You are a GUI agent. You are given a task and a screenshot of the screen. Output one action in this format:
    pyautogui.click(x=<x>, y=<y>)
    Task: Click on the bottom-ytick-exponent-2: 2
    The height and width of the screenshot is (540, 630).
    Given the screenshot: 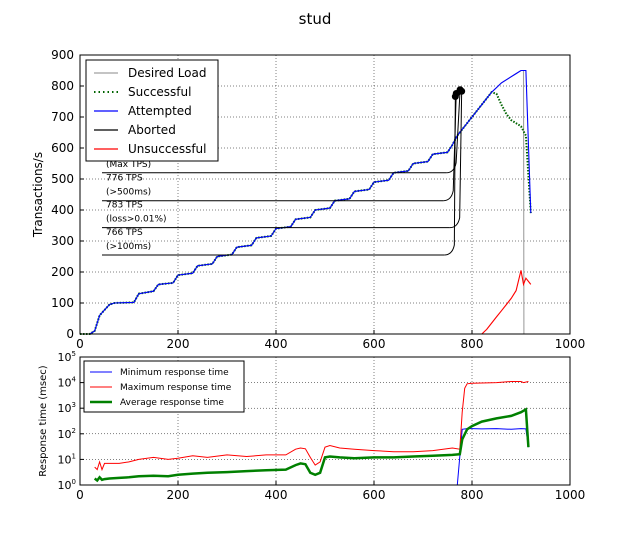 What is the action you would take?
    pyautogui.click(x=74, y=431)
    